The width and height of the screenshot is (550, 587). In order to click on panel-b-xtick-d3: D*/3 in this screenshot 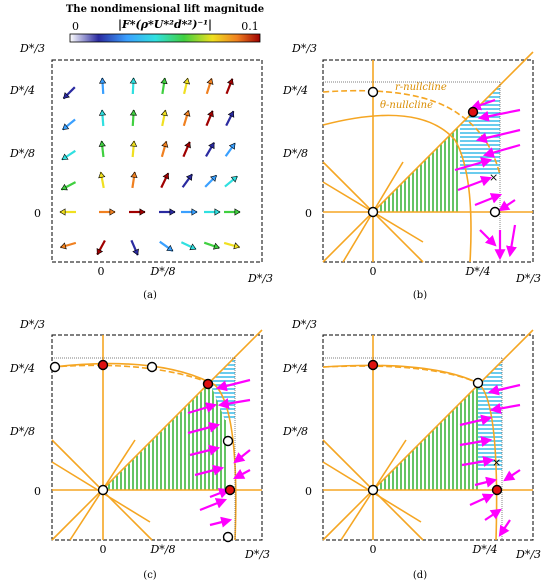, I will do `click(528, 278)`.